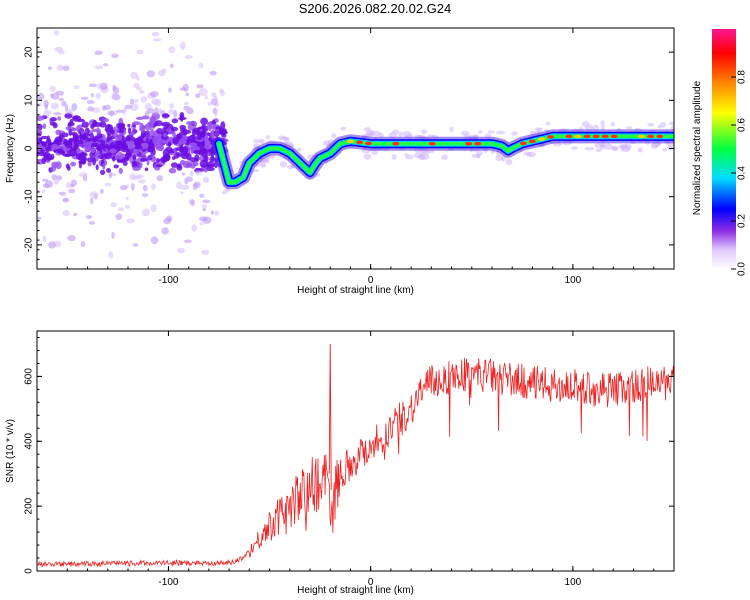 This screenshot has height=600, width=750. I want to click on colorbar-tick-label: 0.8, so click(742, 77).